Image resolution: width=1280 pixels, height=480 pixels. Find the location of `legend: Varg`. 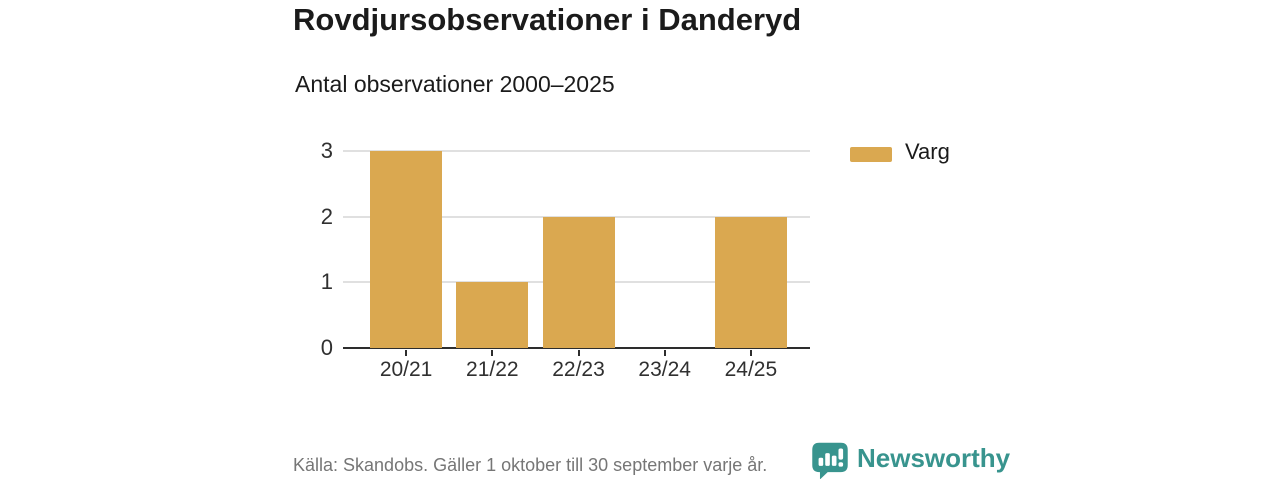

legend: Varg is located at coordinates (900, 152).